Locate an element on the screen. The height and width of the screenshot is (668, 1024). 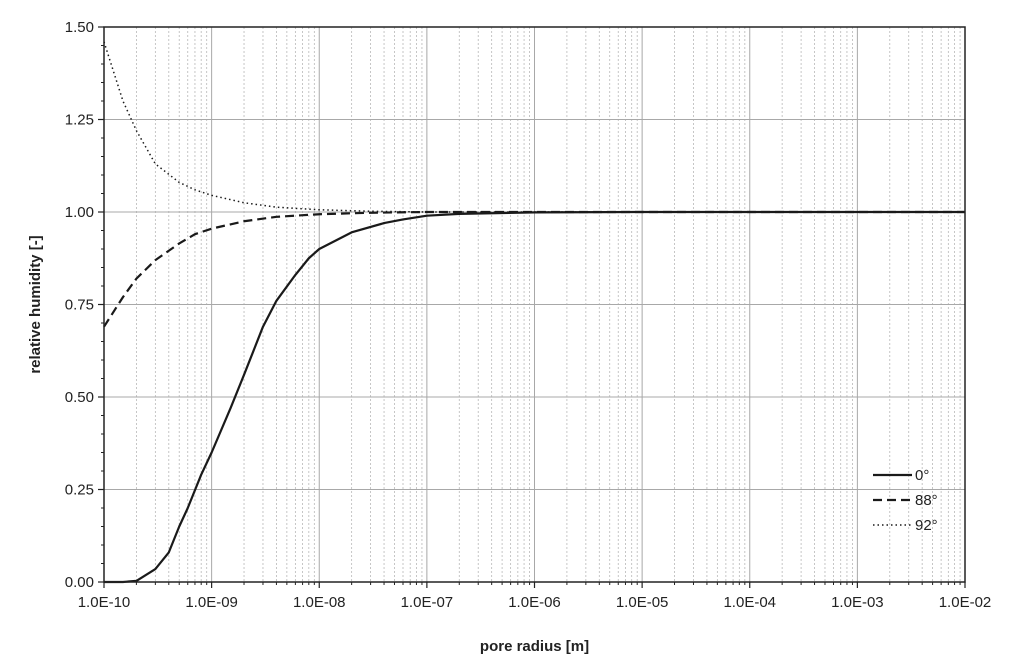
y-axis-ticks: 0.00 0.25 0.50 0.75 1.00 1.25 1.50 is located at coordinates (84, 305).